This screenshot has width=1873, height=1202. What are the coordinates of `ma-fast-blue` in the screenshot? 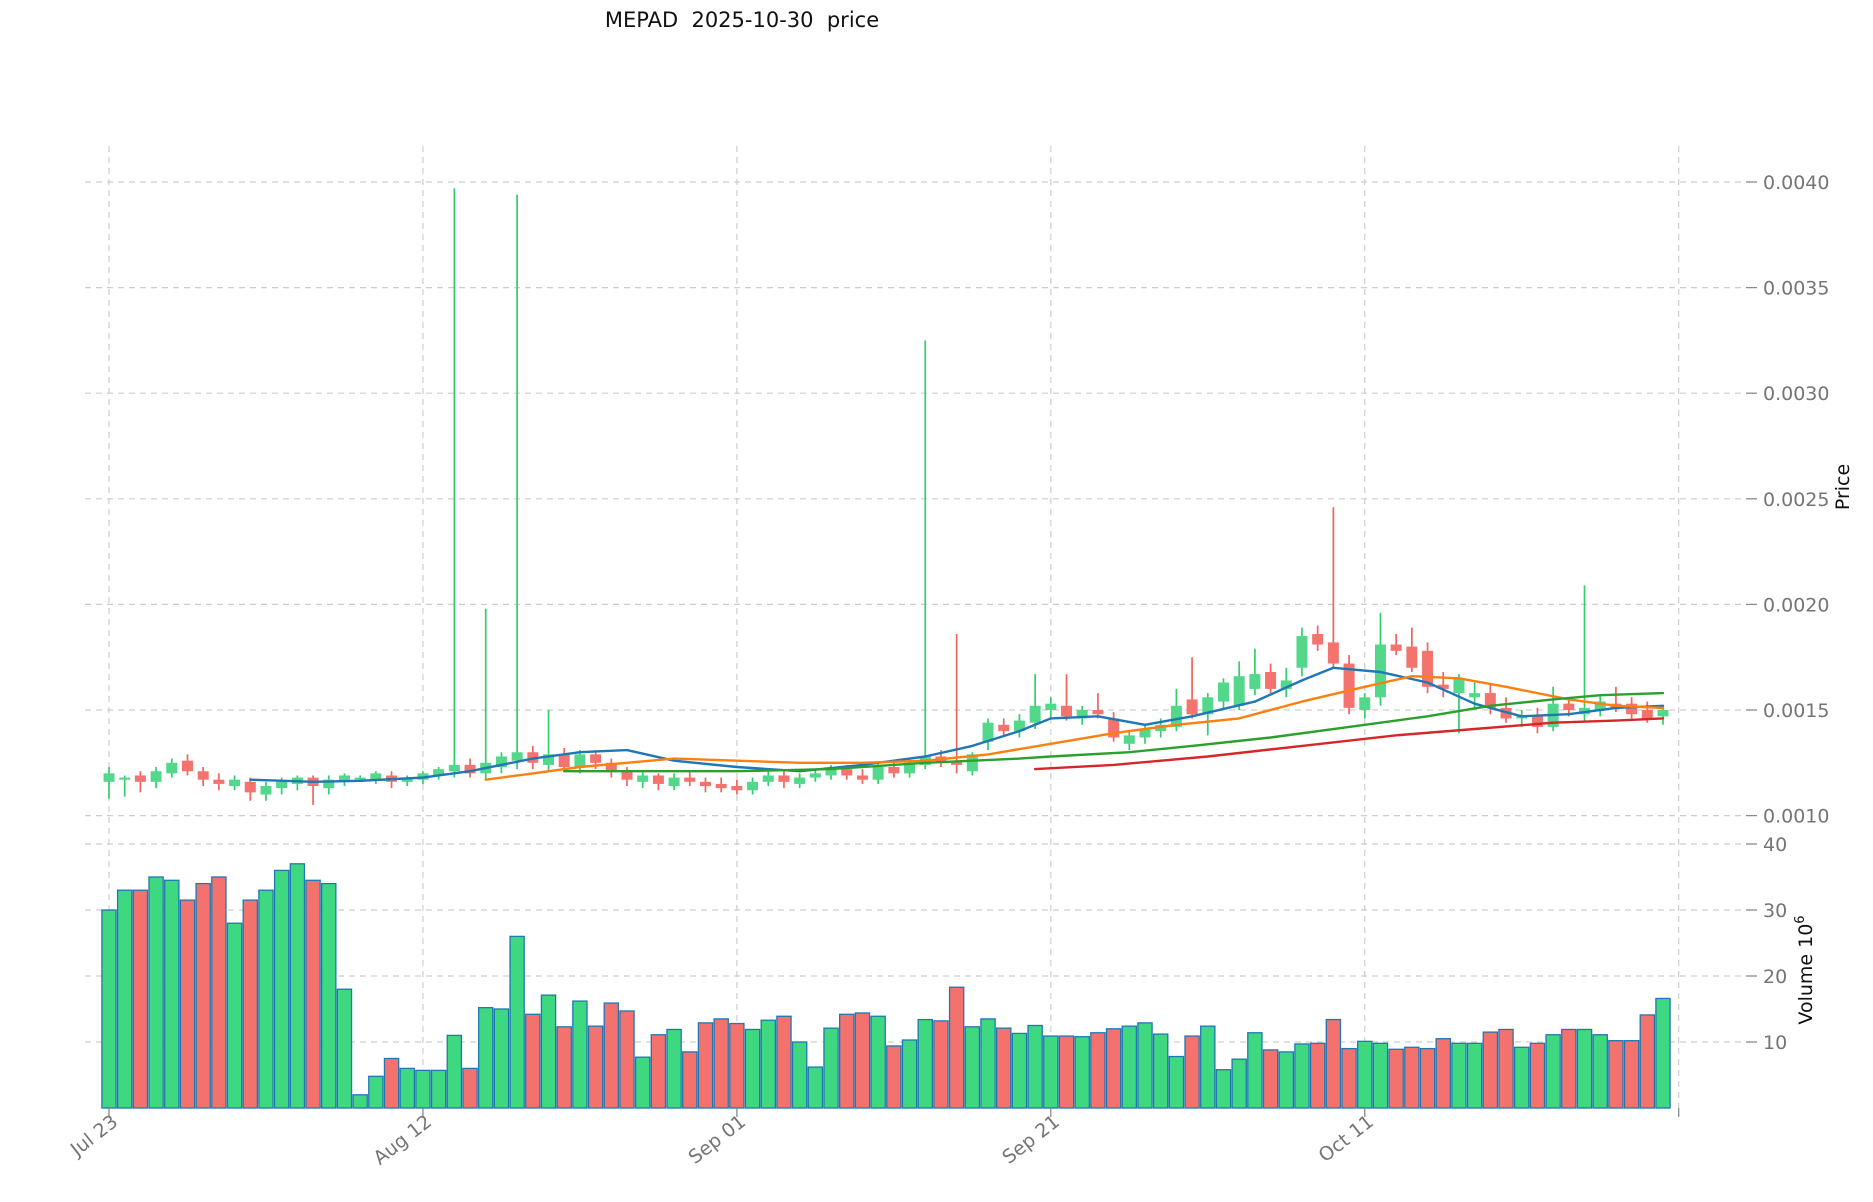 It's located at (957, 724).